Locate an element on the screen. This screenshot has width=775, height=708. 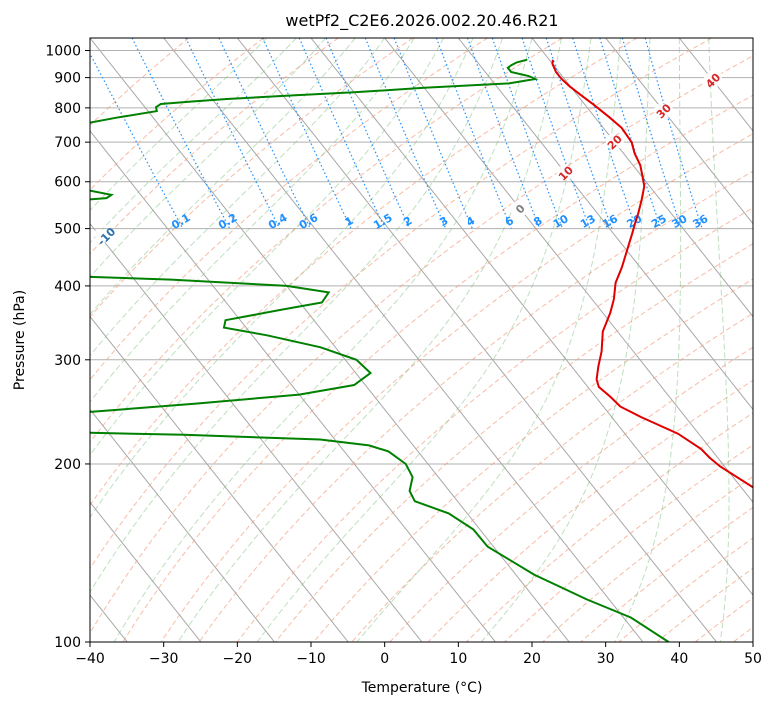
x-tick-label: 10 is located at coordinates (458, 659).